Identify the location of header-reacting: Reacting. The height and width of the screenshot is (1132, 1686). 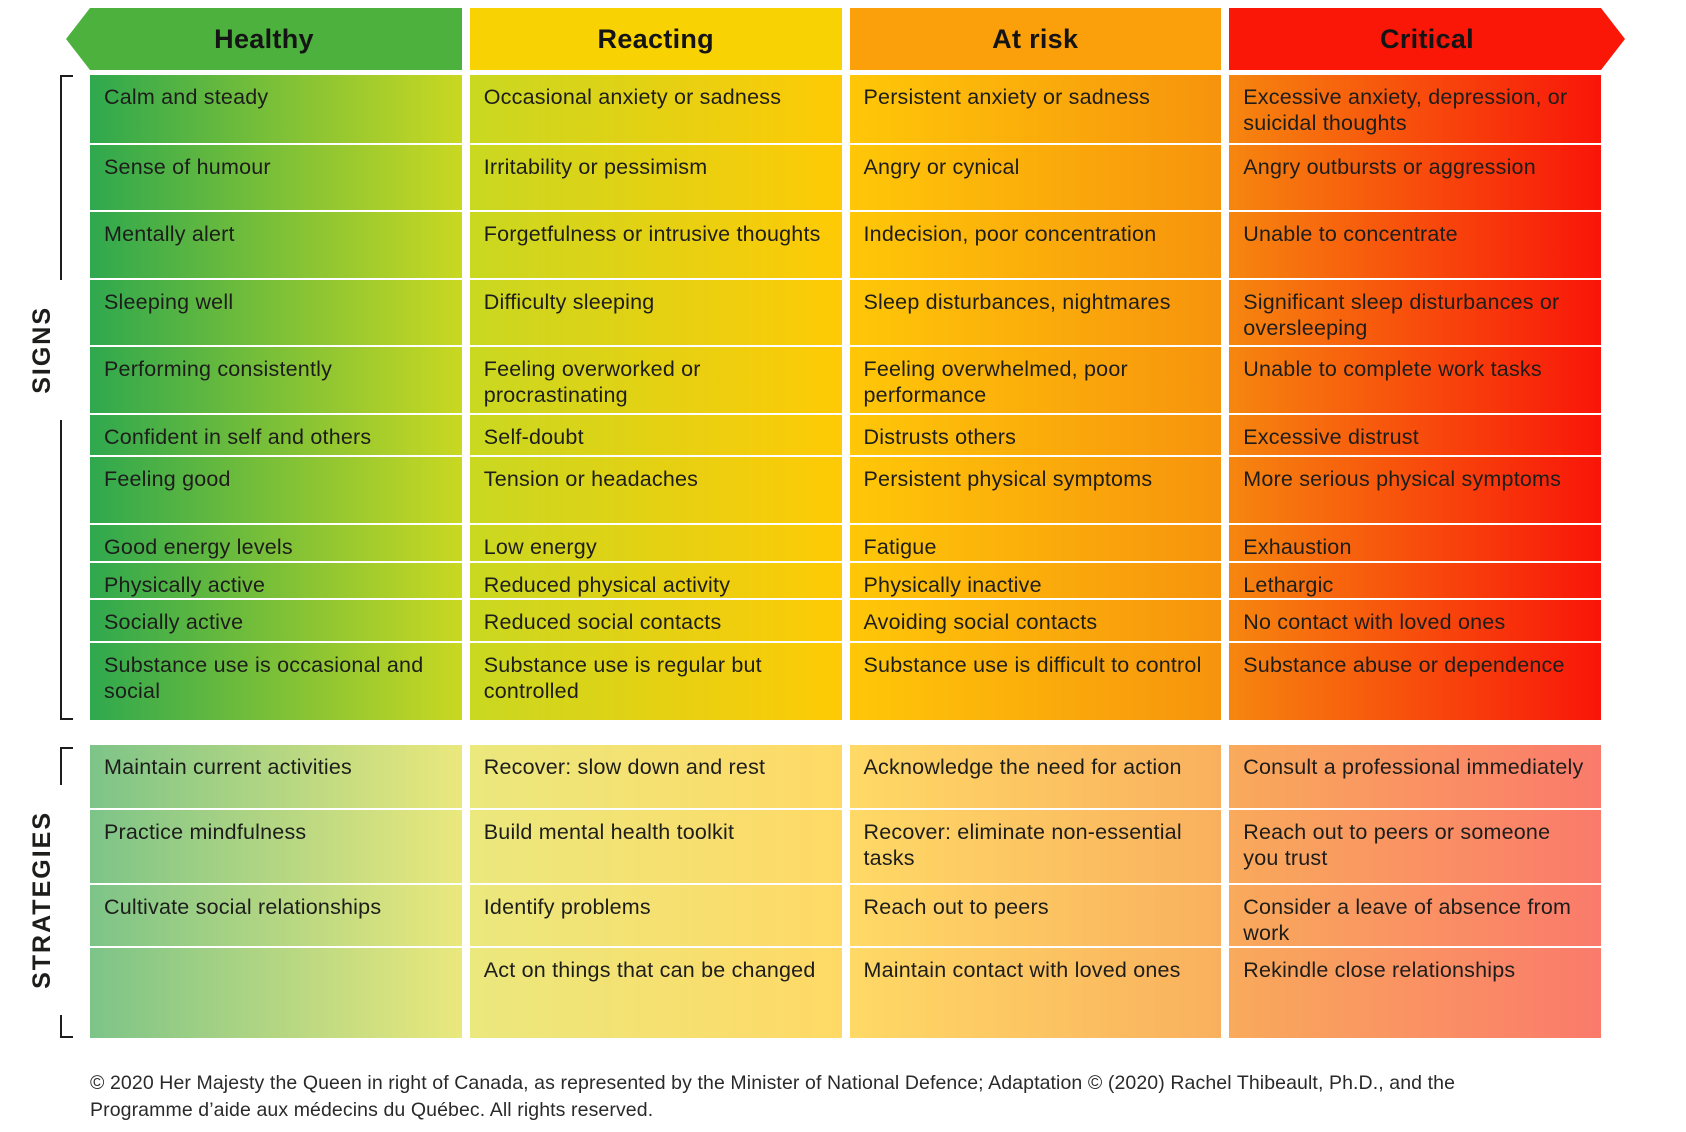
(656, 39).